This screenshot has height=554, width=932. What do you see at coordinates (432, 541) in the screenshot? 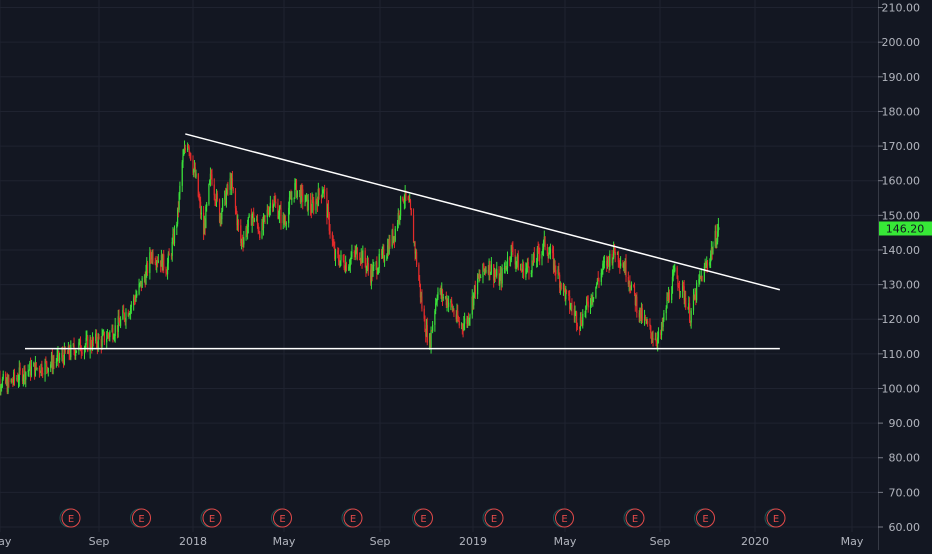
I see `time-axis: May Sep 2018 May Sep 2019 May Sep 2020 May` at bounding box center [432, 541].